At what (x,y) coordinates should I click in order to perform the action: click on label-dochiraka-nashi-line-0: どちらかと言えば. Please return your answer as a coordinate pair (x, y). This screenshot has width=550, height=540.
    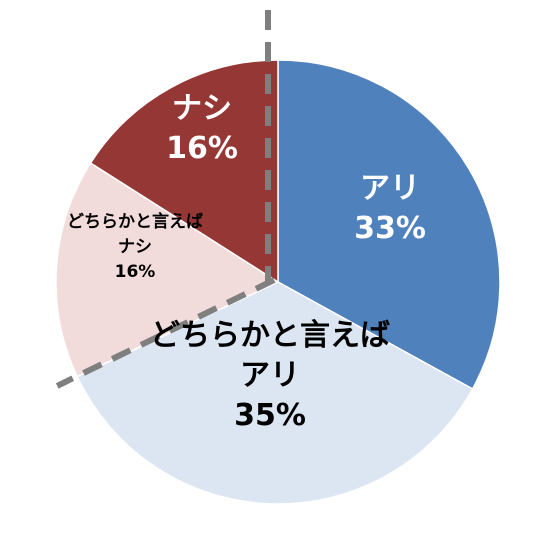
    Looking at the image, I should click on (135, 221).